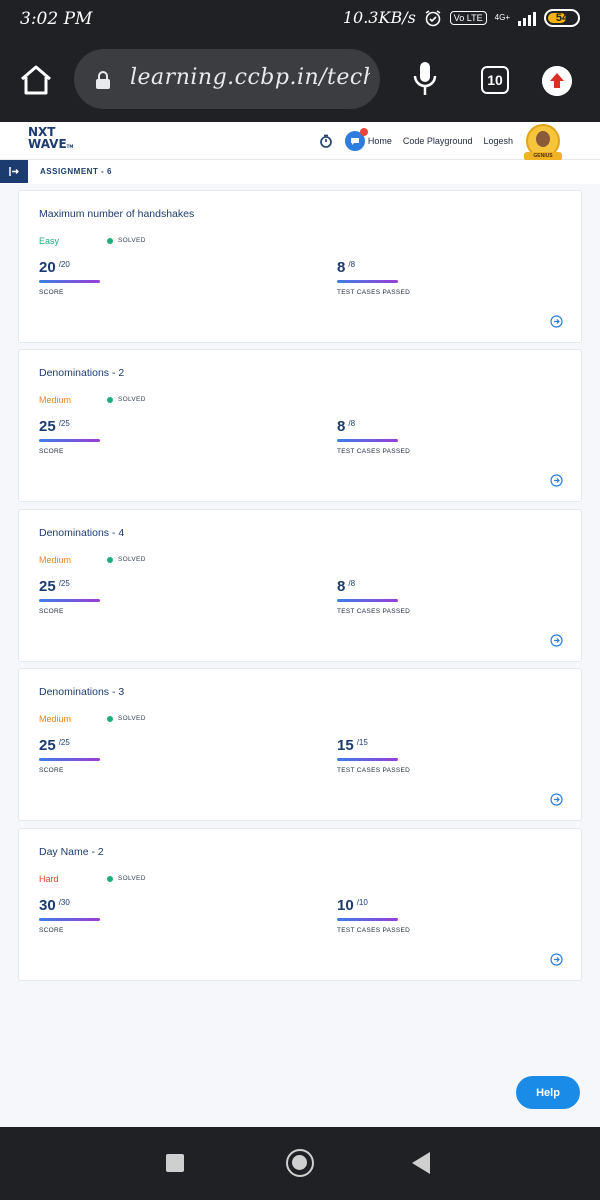 Image resolution: width=600 pixels, height=1200 pixels. What do you see at coordinates (437, 141) in the screenshot?
I see `nav-code-playground: Code Playground` at bounding box center [437, 141].